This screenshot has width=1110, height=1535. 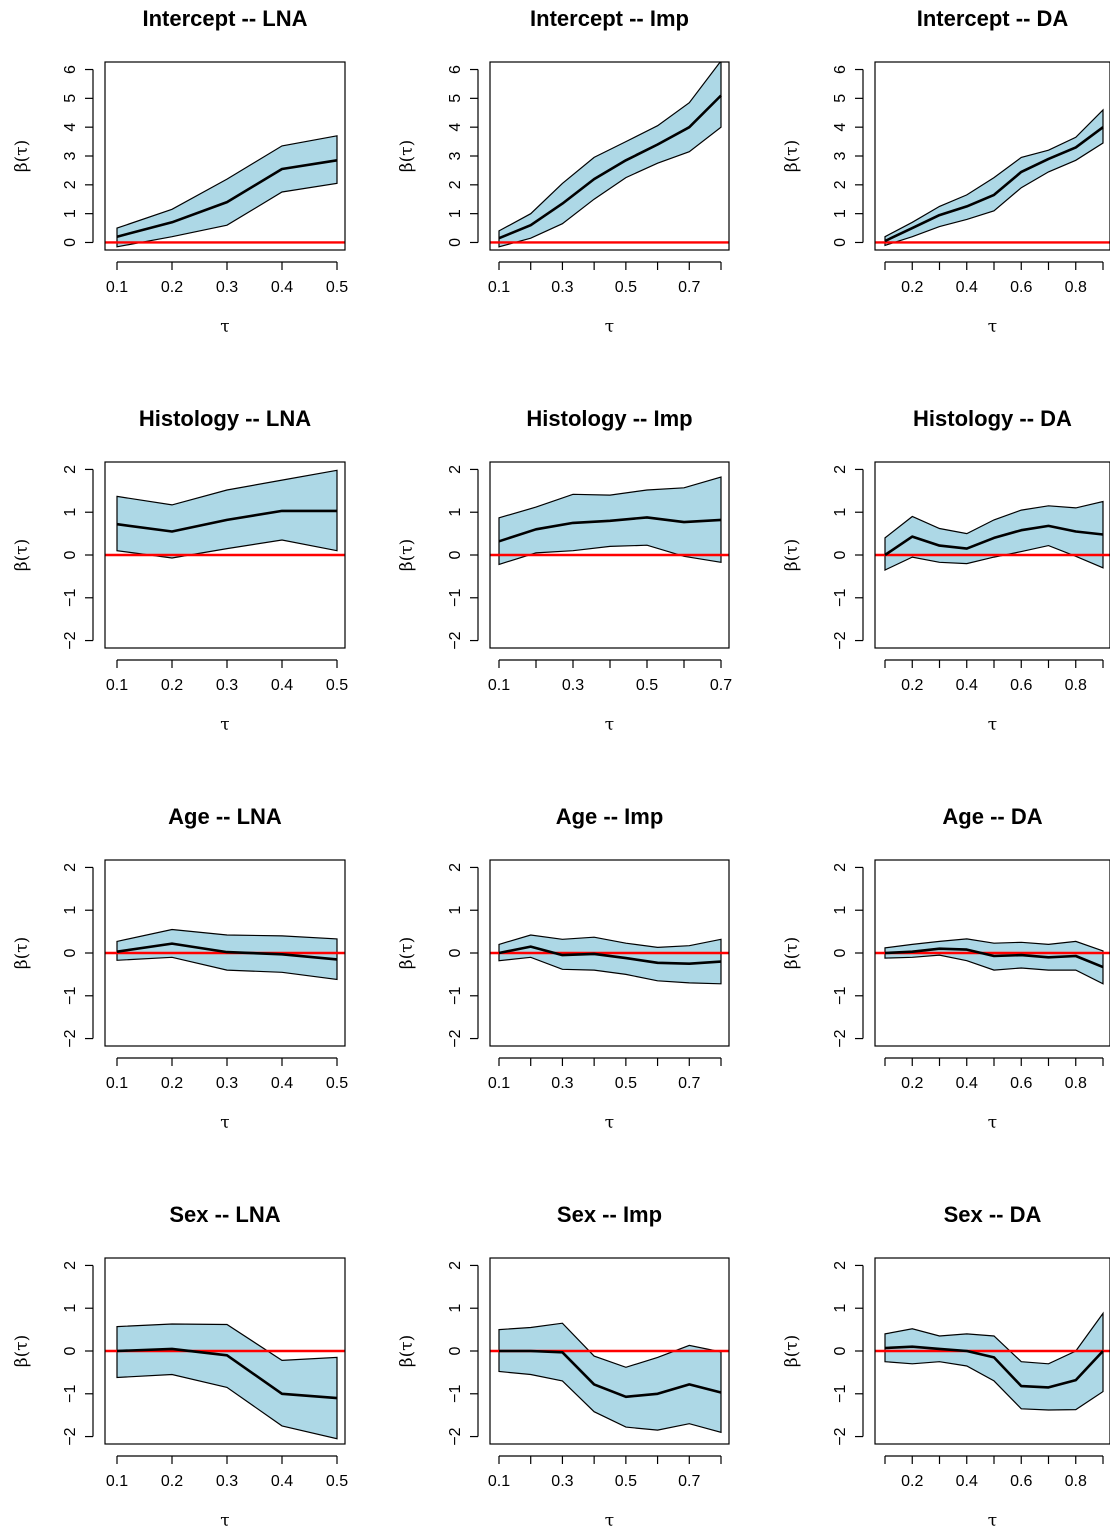 What do you see at coordinates (993, 1214) in the screenshot?
I see `panel-title: Sex -- DA` at bounding box center [993, 1214].